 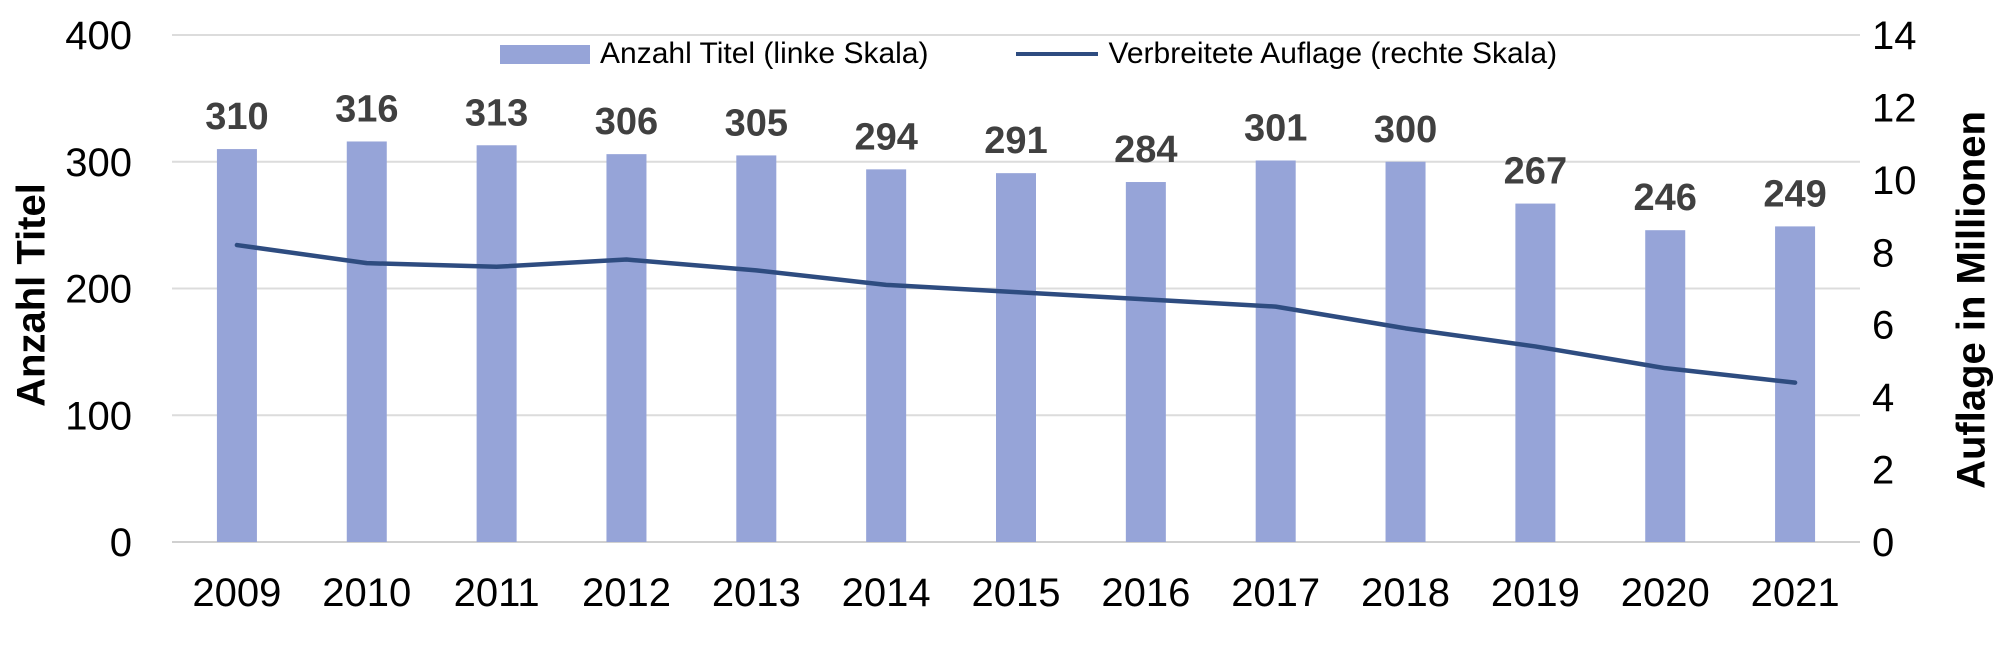 What do you see at coordinates (1794, 194) in the screenshot?
I see `bar-value-label: 249` at bounding box center [1794, 194].